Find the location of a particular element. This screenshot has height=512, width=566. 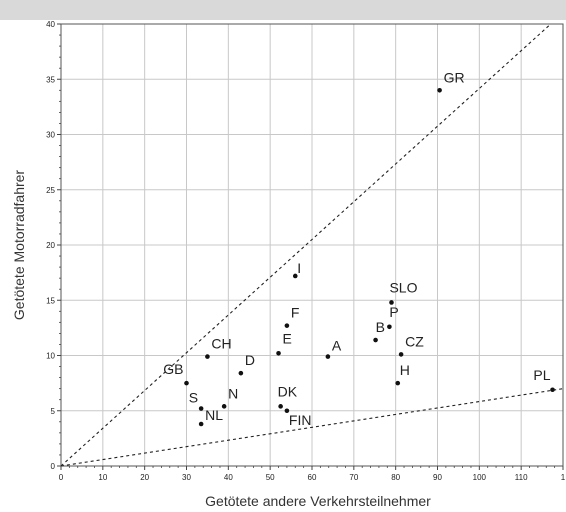

x-tick-label: 70 is located at coordinates (353, 477).